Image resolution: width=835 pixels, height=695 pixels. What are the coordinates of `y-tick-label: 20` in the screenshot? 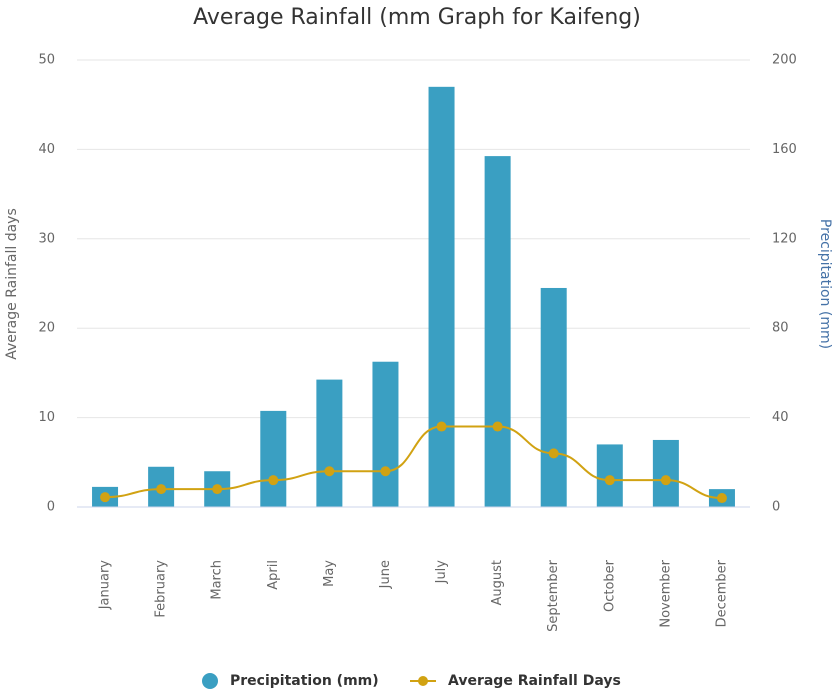 It's located at (46, 328).